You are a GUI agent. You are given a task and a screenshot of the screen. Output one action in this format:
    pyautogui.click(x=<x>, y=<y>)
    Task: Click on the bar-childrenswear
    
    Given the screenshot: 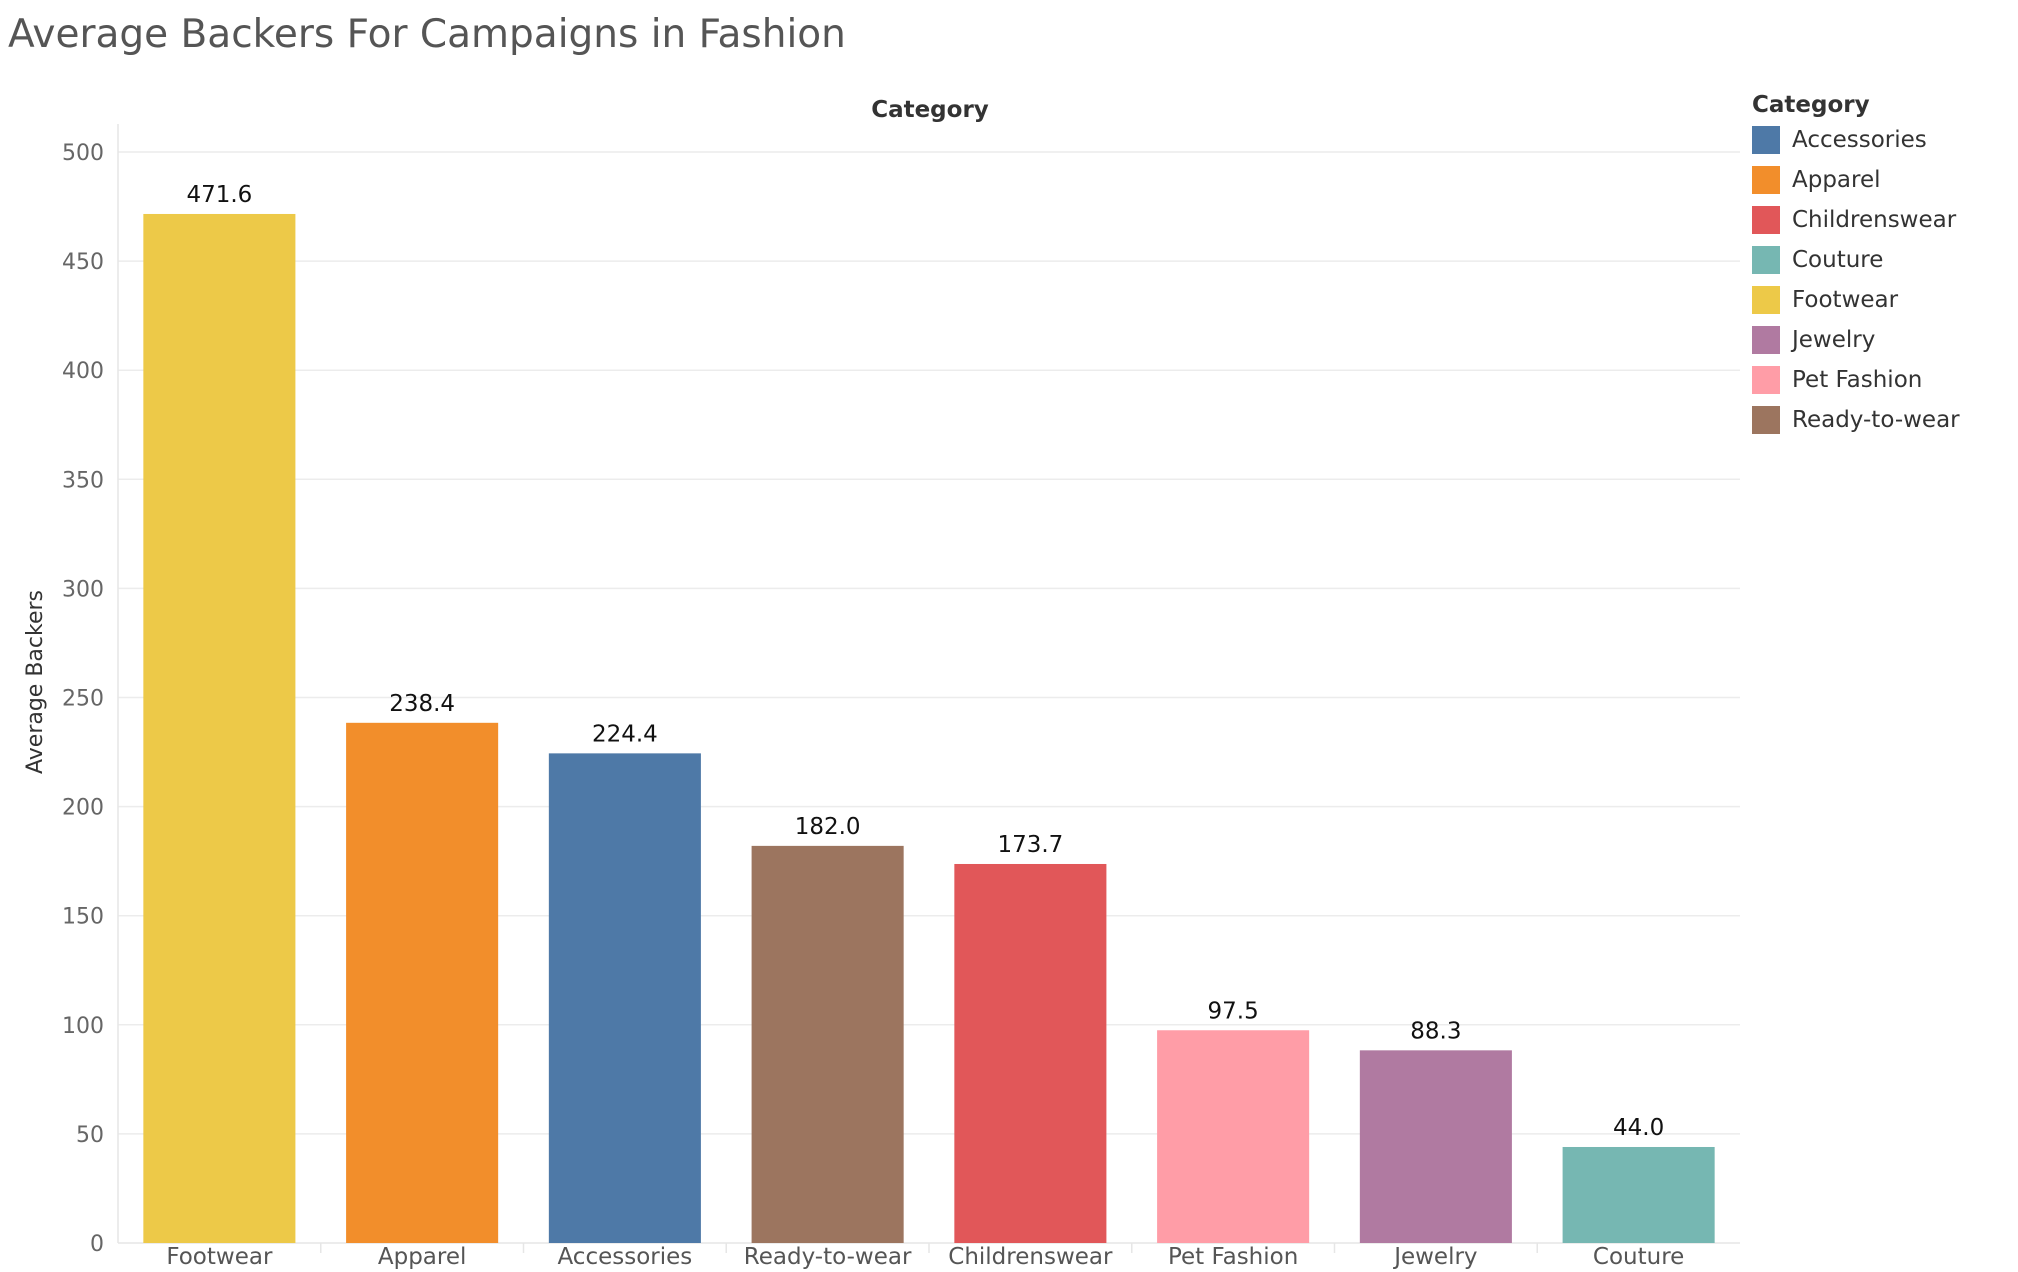 What is the action you would take?
    pyautogui.click(x=1030, y=1053)
    